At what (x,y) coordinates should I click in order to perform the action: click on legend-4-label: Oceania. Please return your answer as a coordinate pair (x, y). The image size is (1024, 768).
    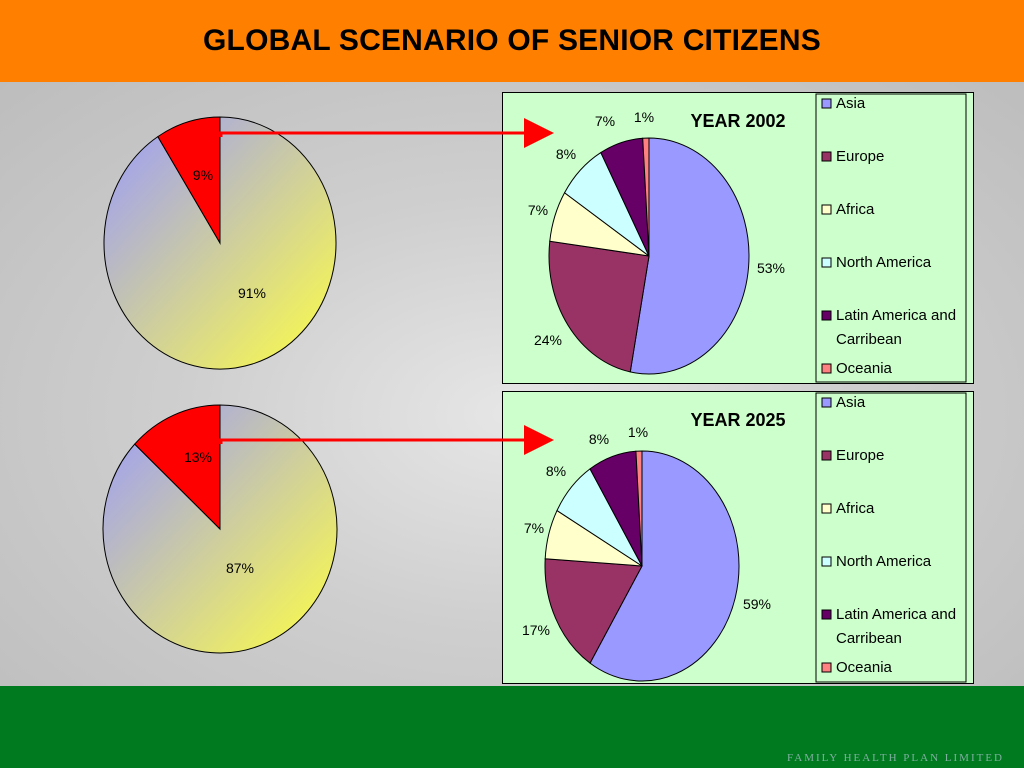
    Looking at the image, I should click on (864, 667).